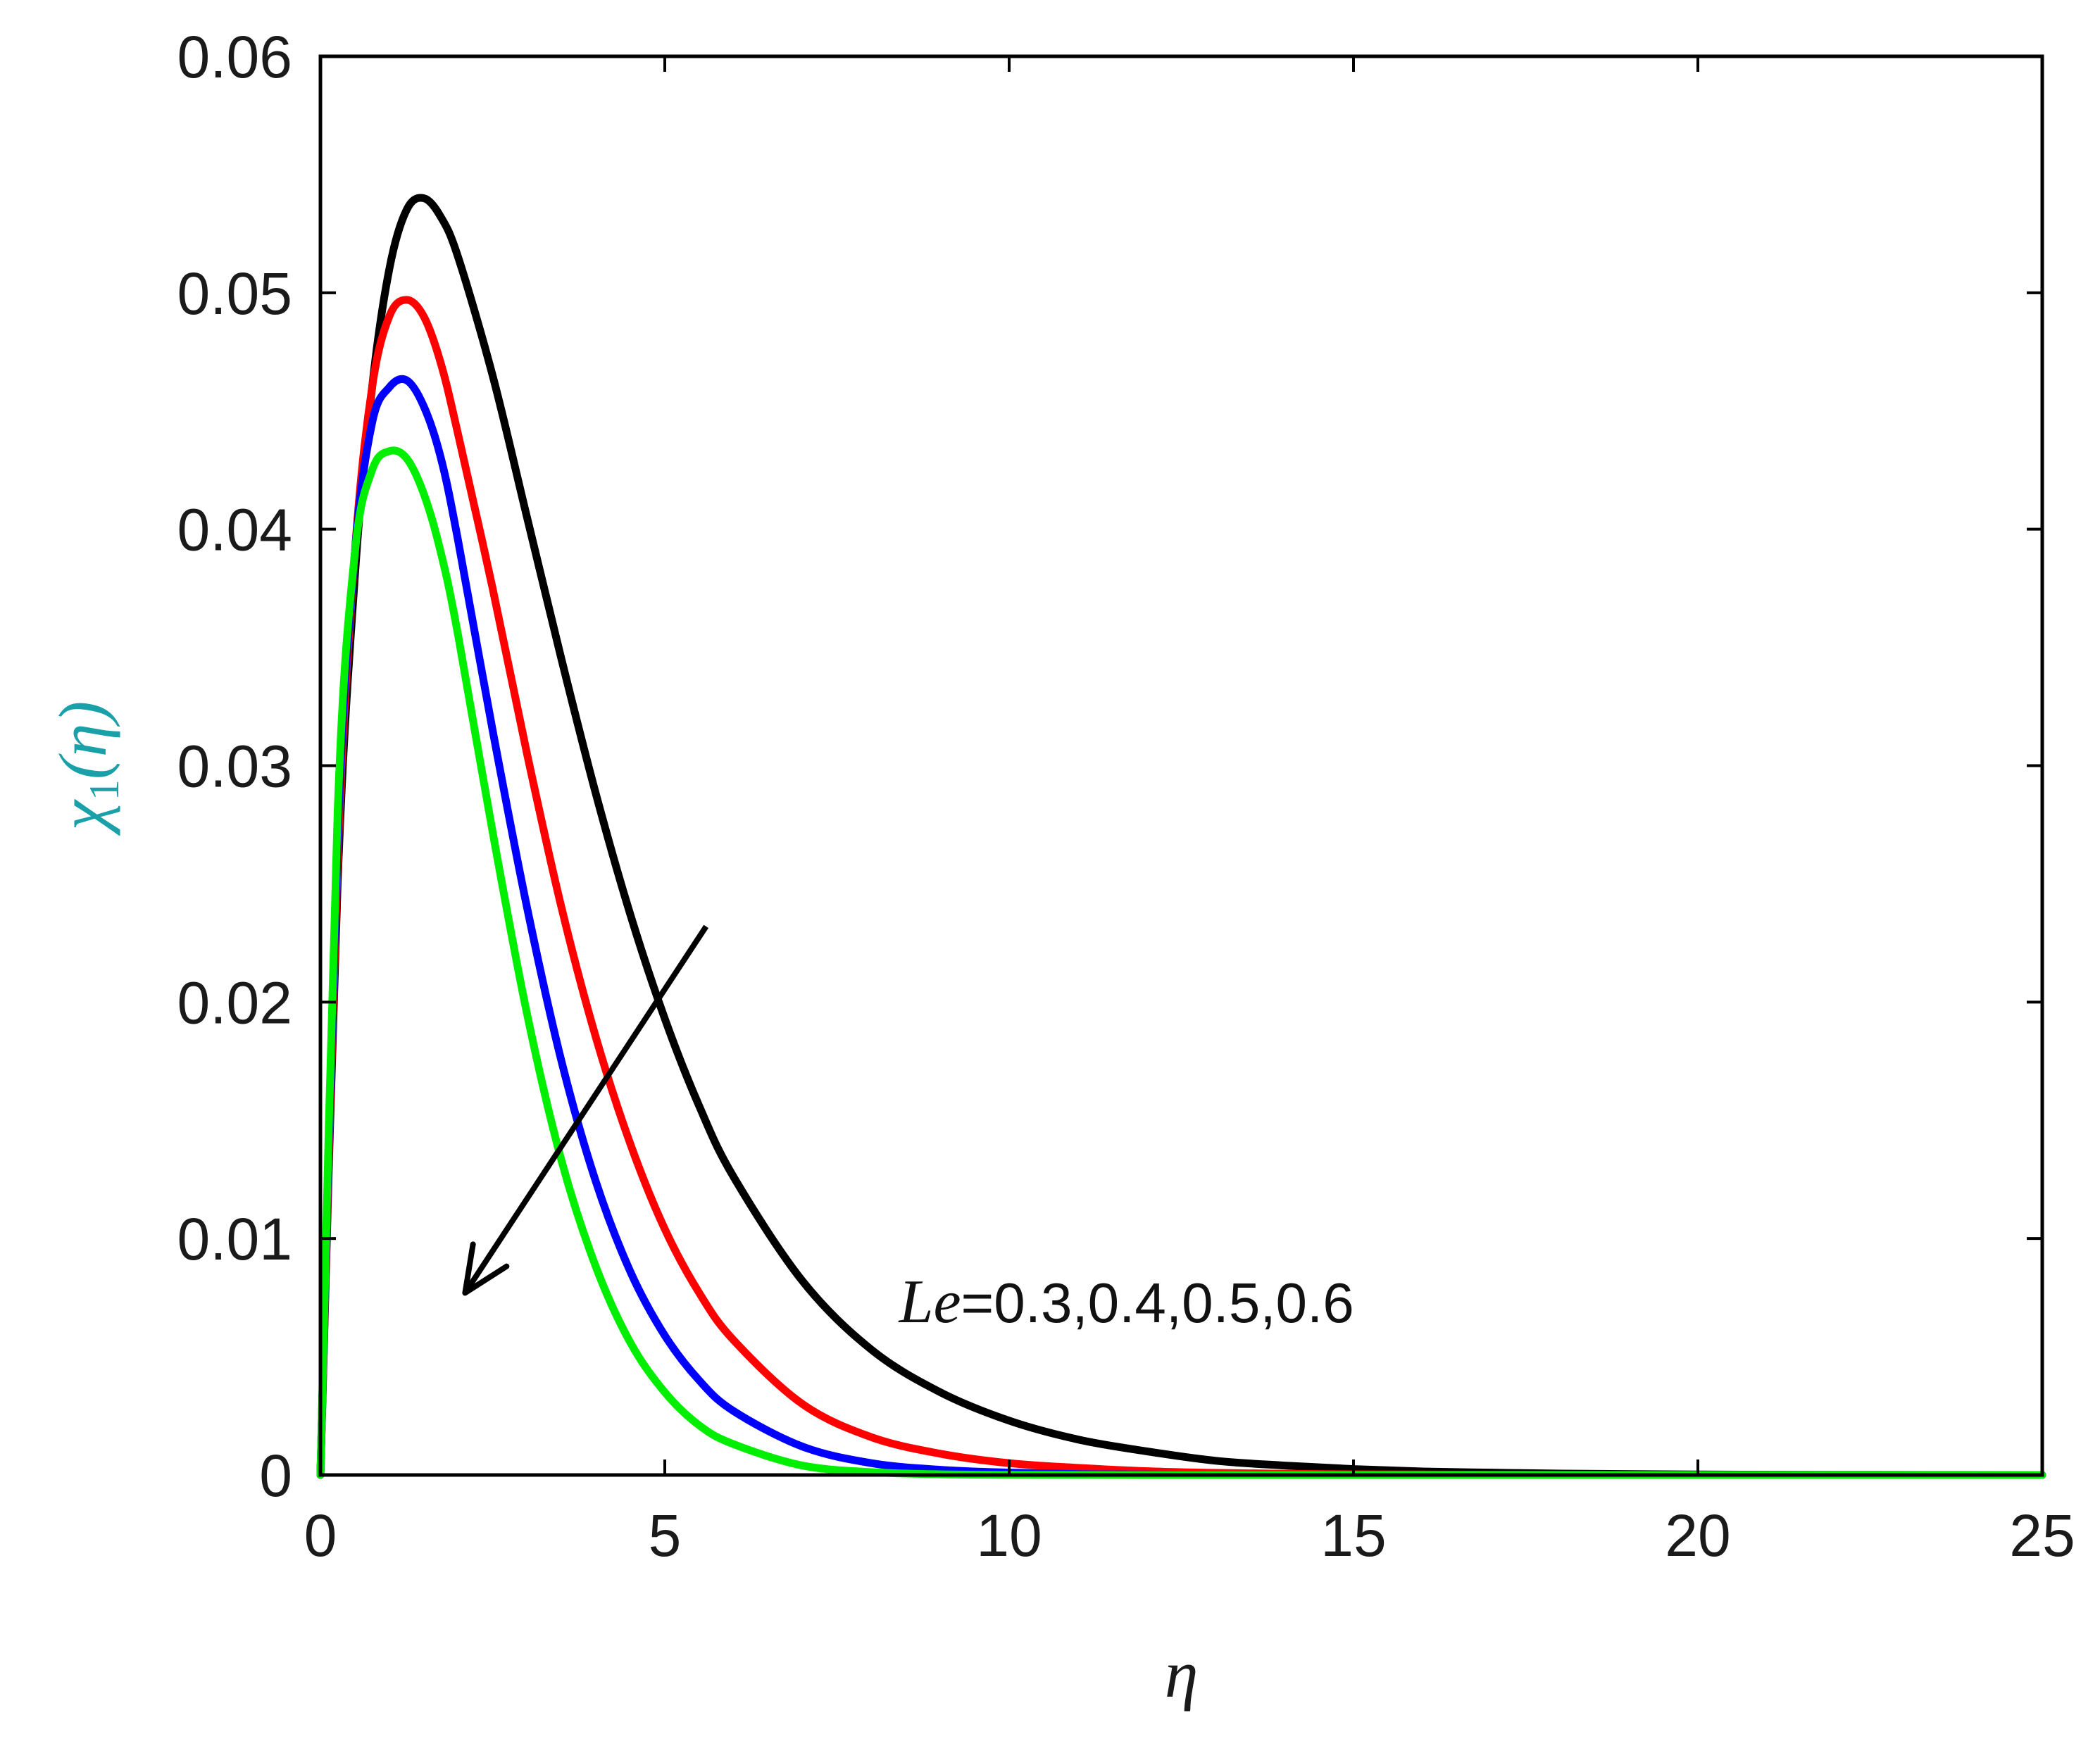 Image resolution: width=2100 pixels, height=1739 pixels. What do you see at coordinates (235, 1239) in the screenshot?
I see `y-tick-label: 0.01` at bounding box center [235, 1239].